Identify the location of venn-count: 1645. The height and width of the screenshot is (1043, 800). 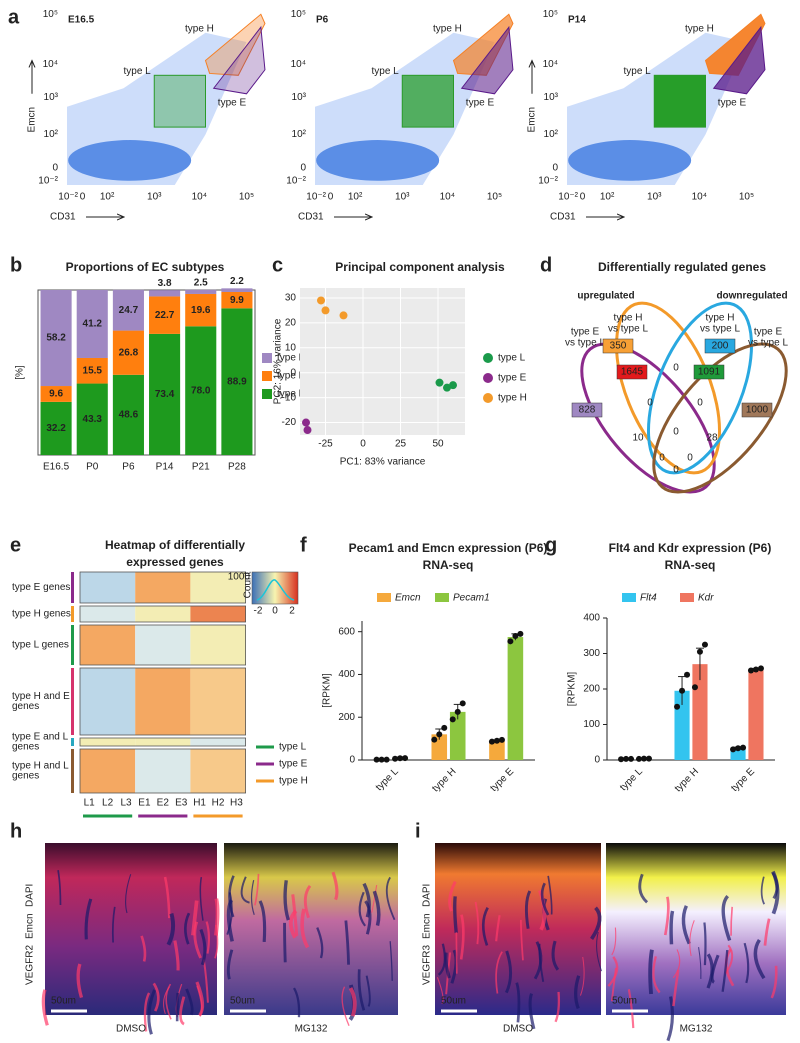
(632, 372).